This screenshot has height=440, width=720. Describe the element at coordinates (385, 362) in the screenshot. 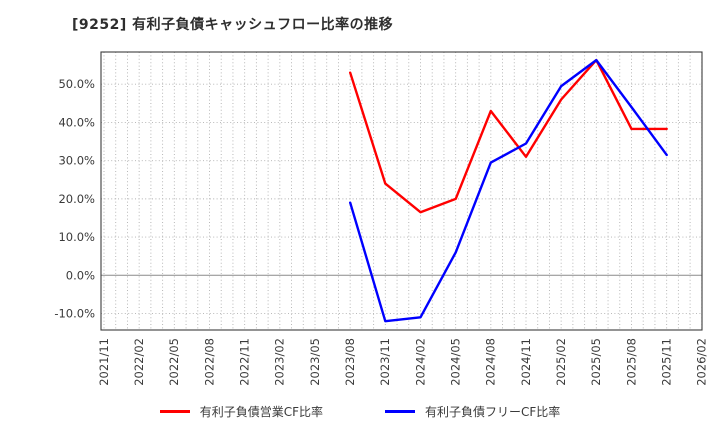

I see `x-tick-label: 2023/11` at that location.